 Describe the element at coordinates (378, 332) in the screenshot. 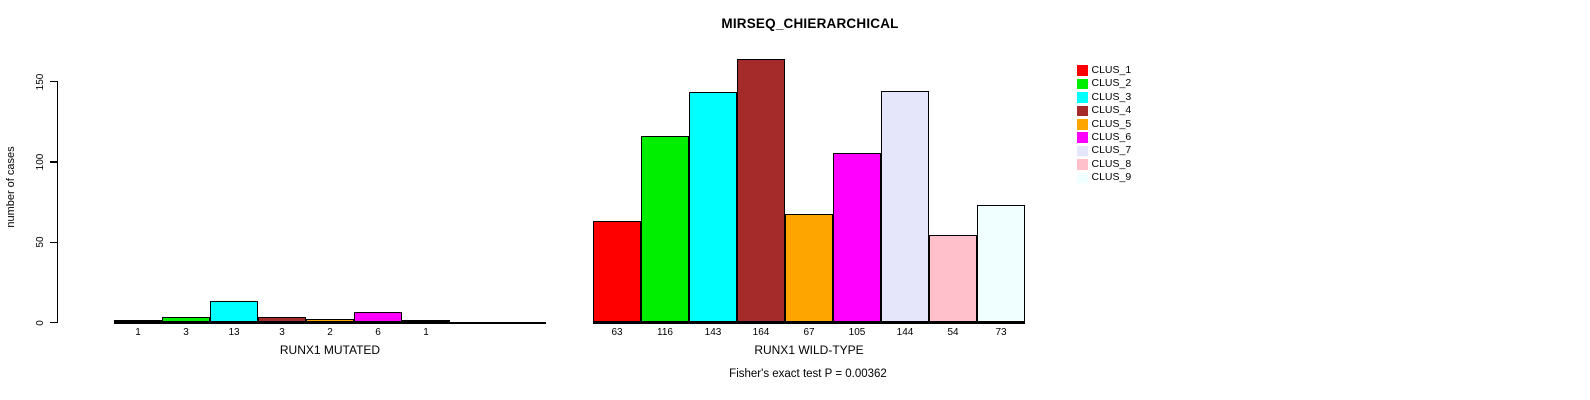

I see `bar-value-label: 6` at that location.